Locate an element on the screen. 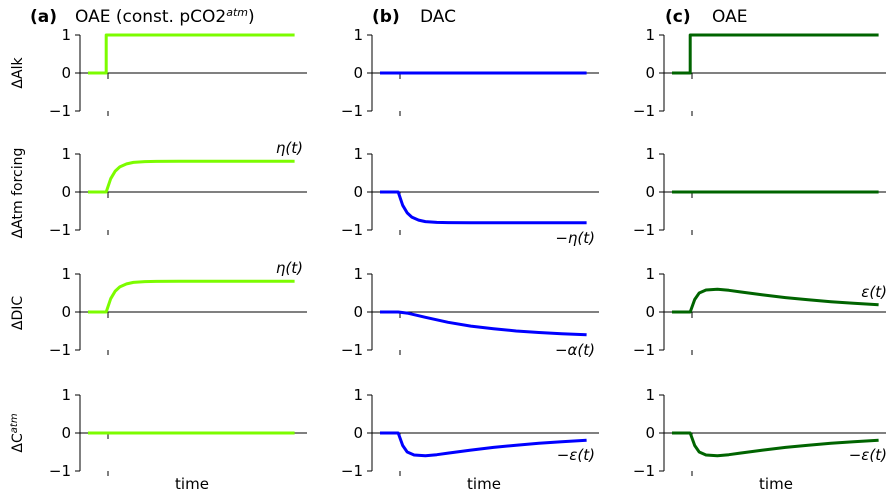 The width and height of the screenshot is (886, 497). title-a-letter: (a) is located at coordinates (43, 17).